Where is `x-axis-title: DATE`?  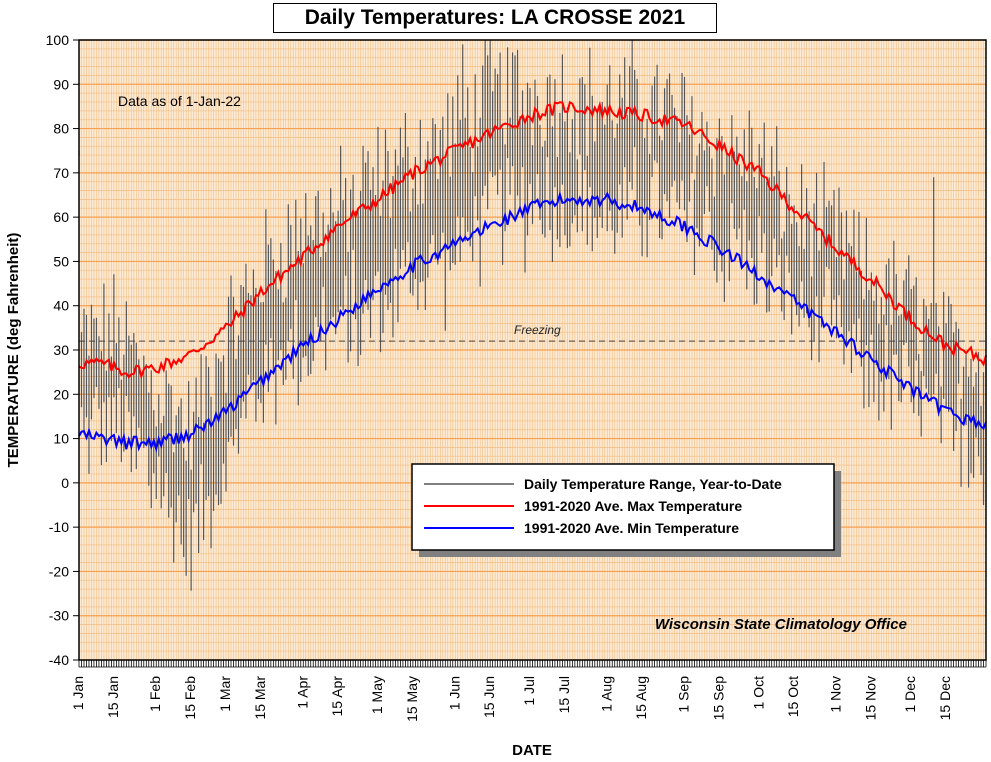
x-axis-title: DATE is located at coordinates (532, 750).